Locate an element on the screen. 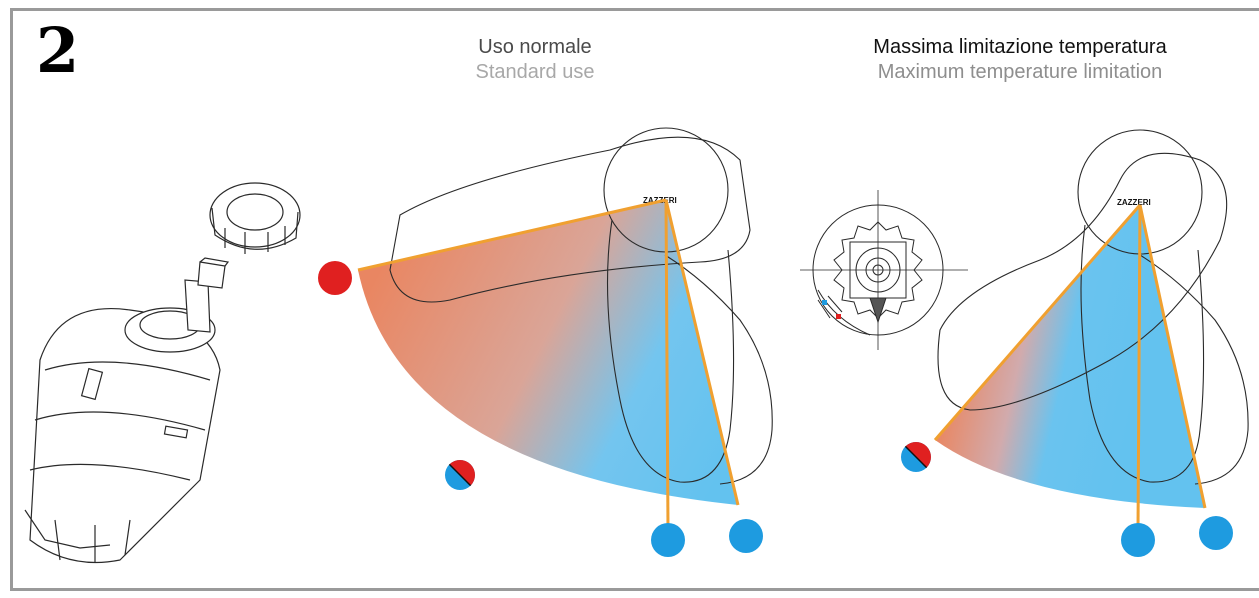 The image size is (1259, 598). limiter-gear-icon is located at coordinates (884, 270).